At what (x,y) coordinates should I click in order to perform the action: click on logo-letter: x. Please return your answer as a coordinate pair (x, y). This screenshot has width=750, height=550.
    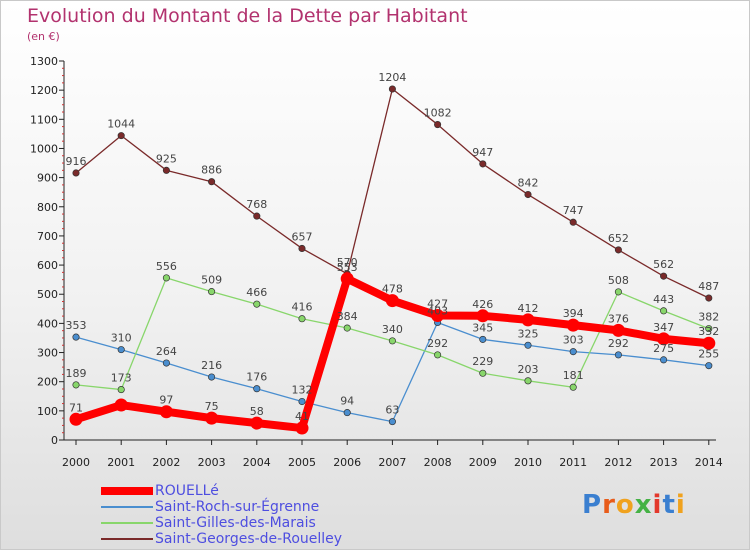
    Looking at the image, I should click on (643, 505).